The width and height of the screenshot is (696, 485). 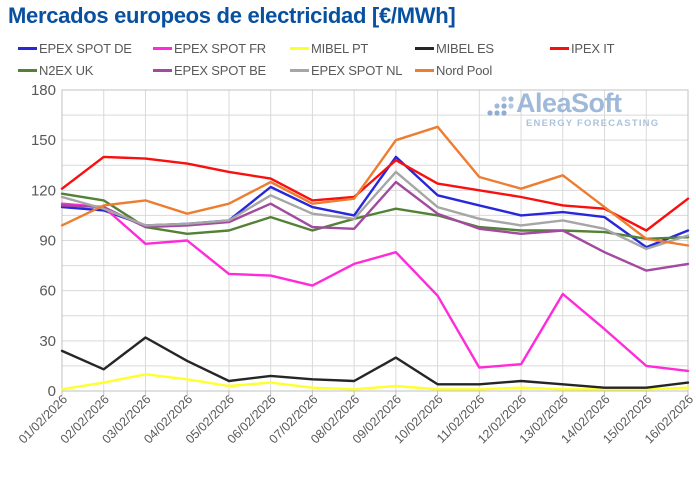 What do you see at coordinates (593, 48) in the screenshot?
I see `legend-label: IPEX IT` at bounding box center [593, 48].